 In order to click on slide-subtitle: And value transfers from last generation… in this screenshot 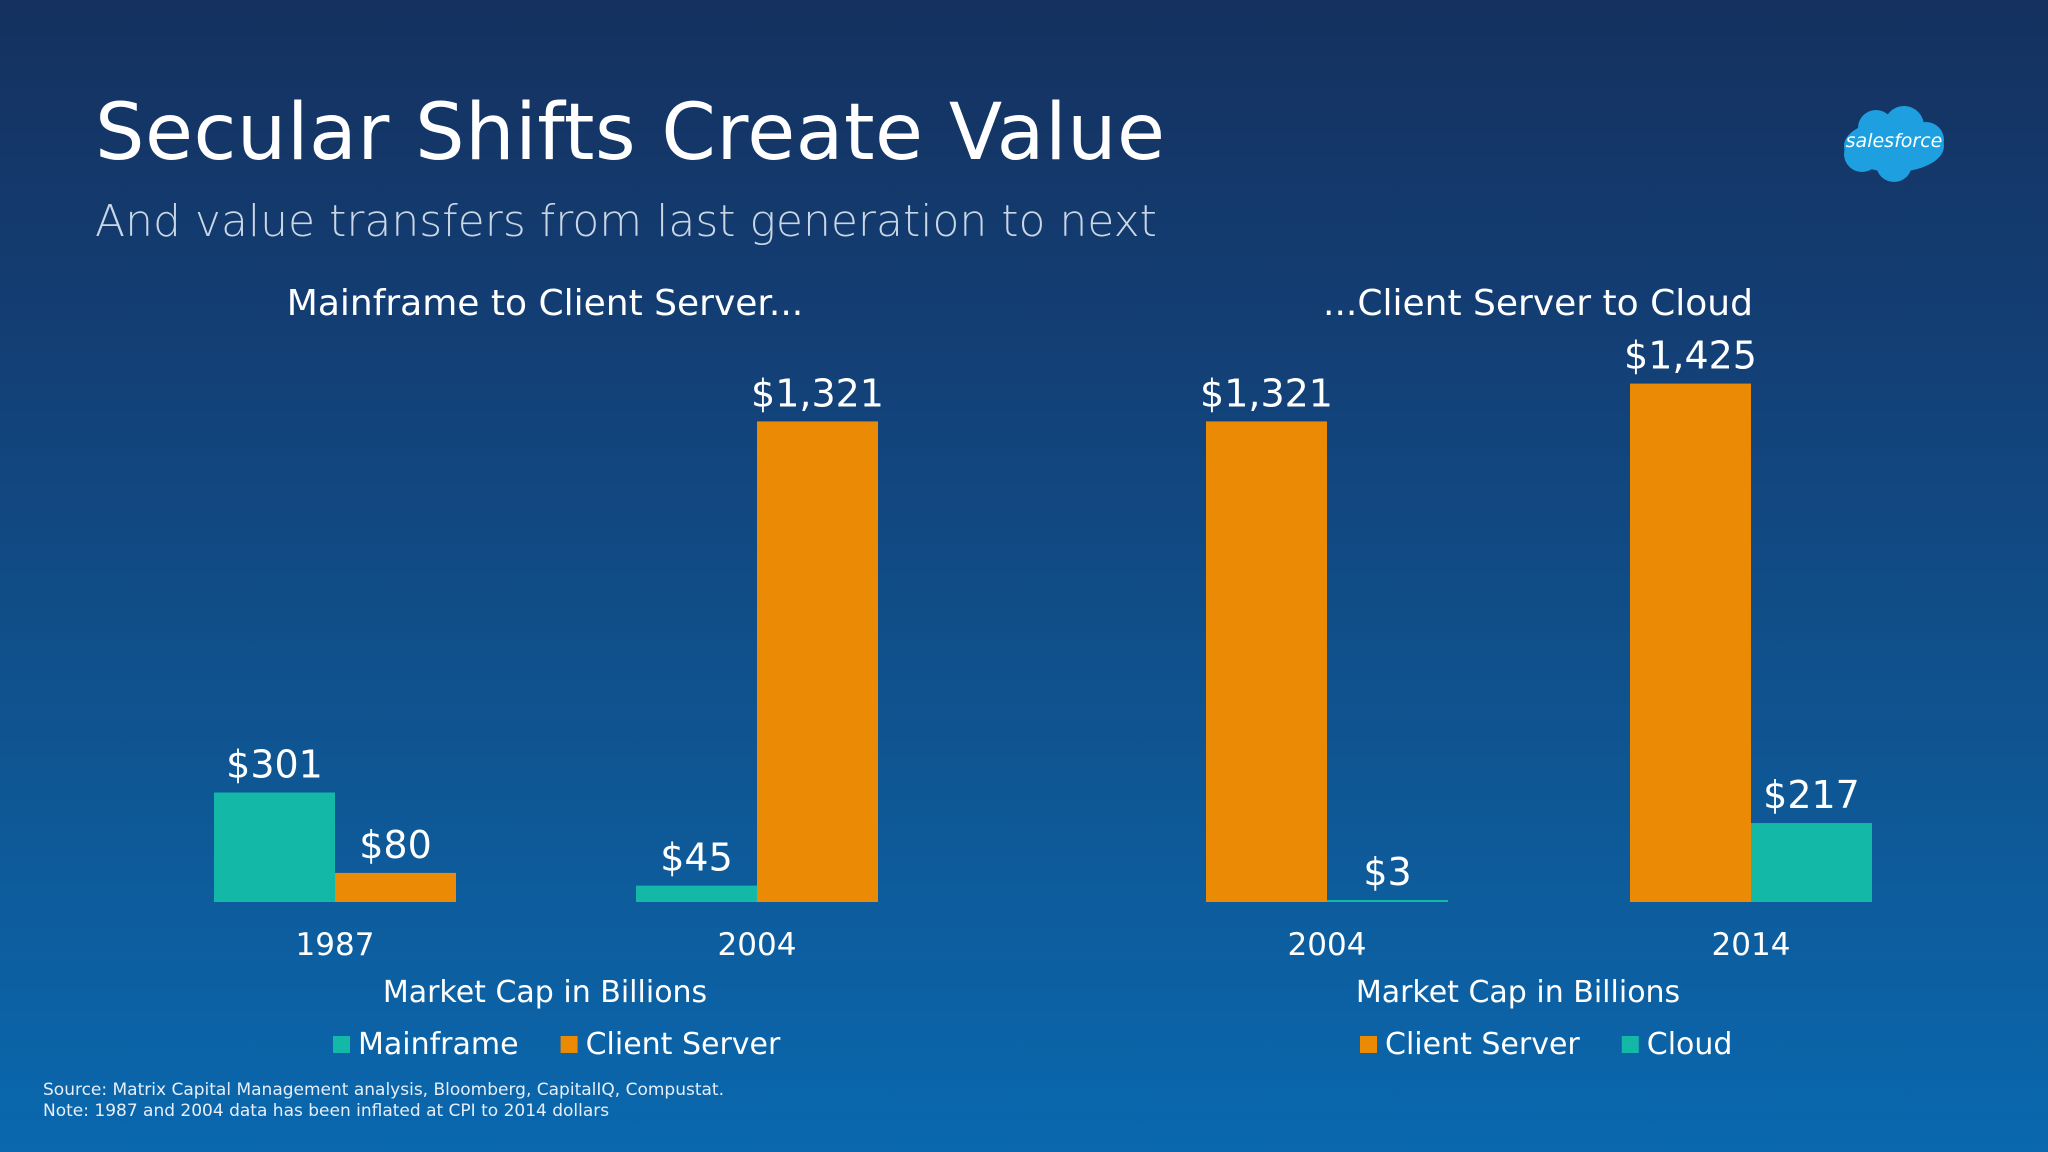, I will do `click(626, 221)`.